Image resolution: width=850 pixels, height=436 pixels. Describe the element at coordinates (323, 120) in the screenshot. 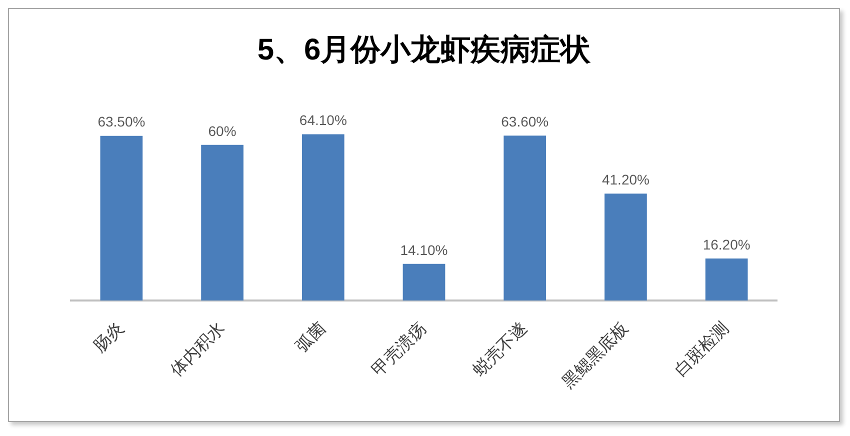

I see `data-label: 64.10%` at that location.